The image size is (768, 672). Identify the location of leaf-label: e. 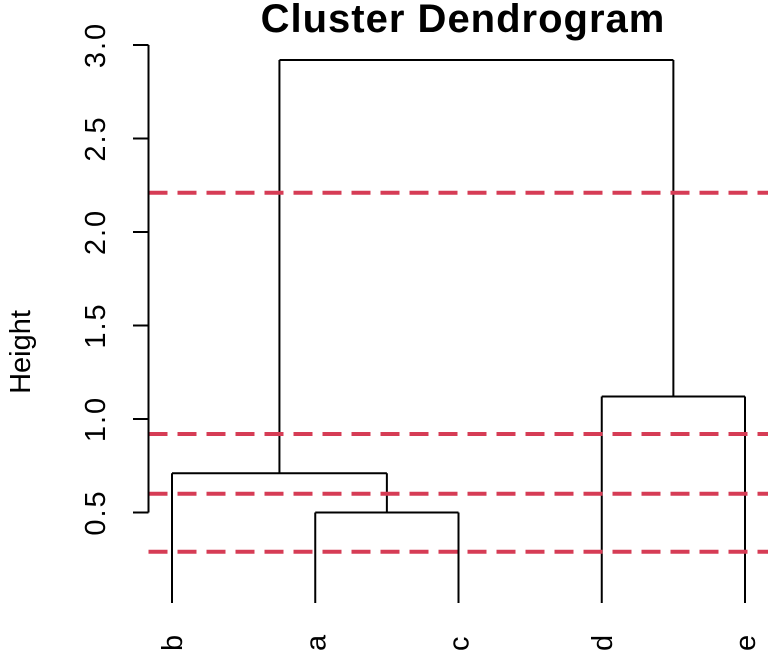
(746, 643).